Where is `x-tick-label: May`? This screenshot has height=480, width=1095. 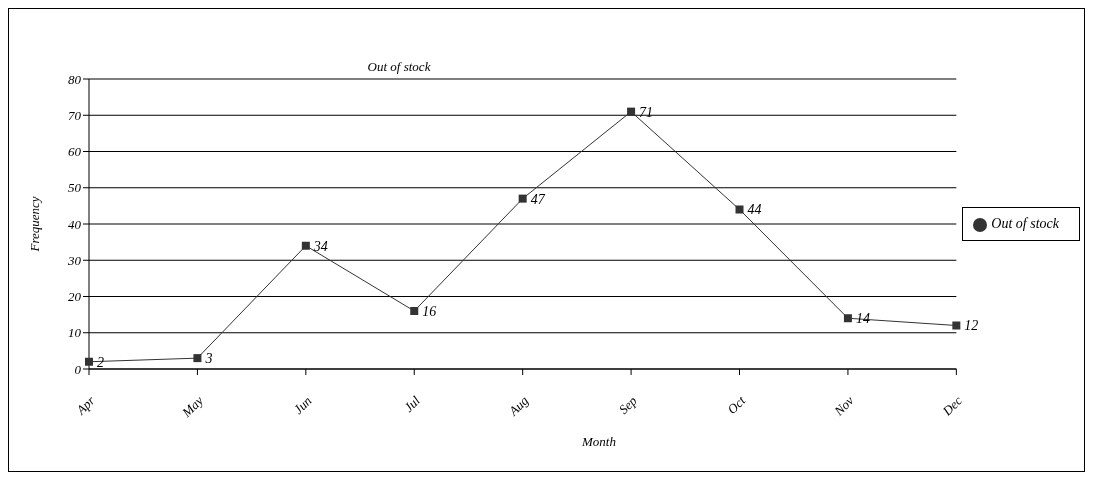
x-tick-label: May is located at coordinates (192, 406).